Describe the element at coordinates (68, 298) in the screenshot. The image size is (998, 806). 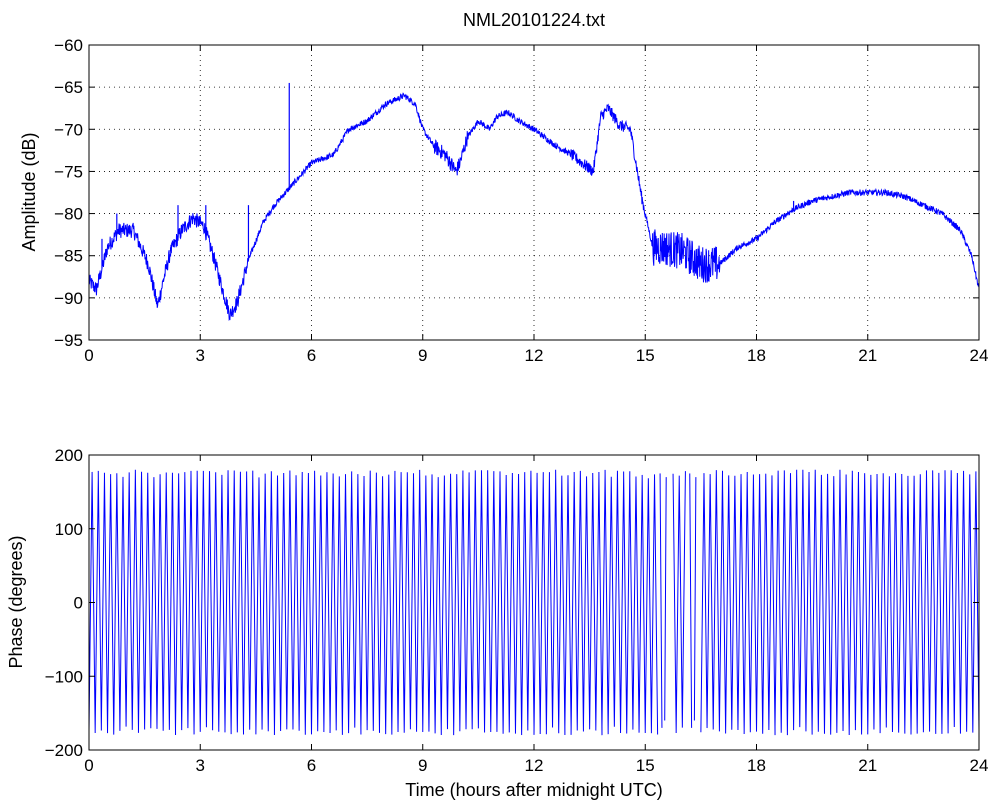
I see `y-tick-label: −90` at that location.